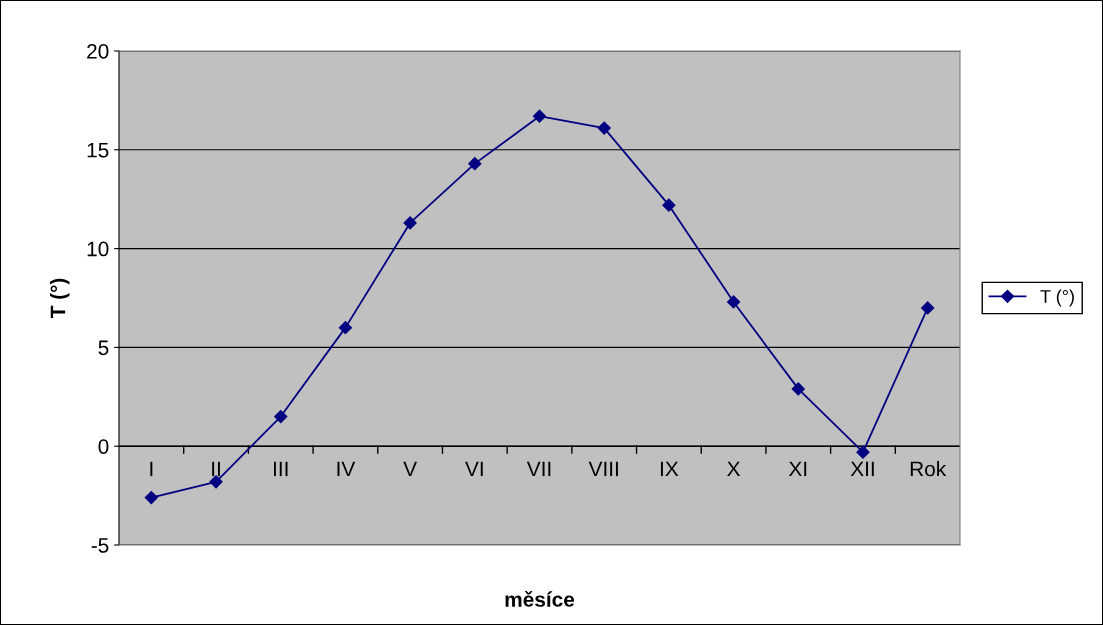 Image resolution: width=1103 pixels, height=625 pixels. I want to click on x-tick-label: IV, so click(346, 469).